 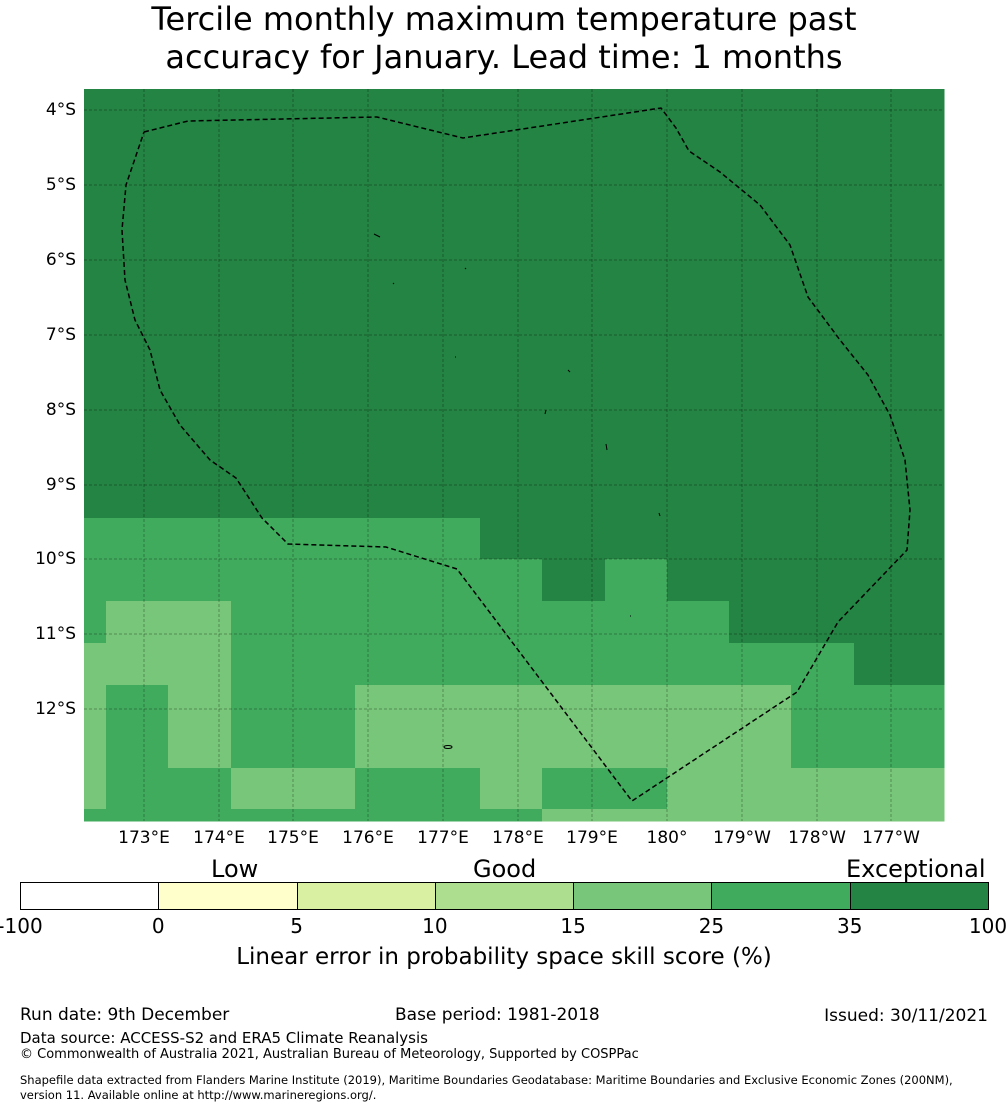 I want to click on latitude-label: 6°S, so click(x=60, y=260).